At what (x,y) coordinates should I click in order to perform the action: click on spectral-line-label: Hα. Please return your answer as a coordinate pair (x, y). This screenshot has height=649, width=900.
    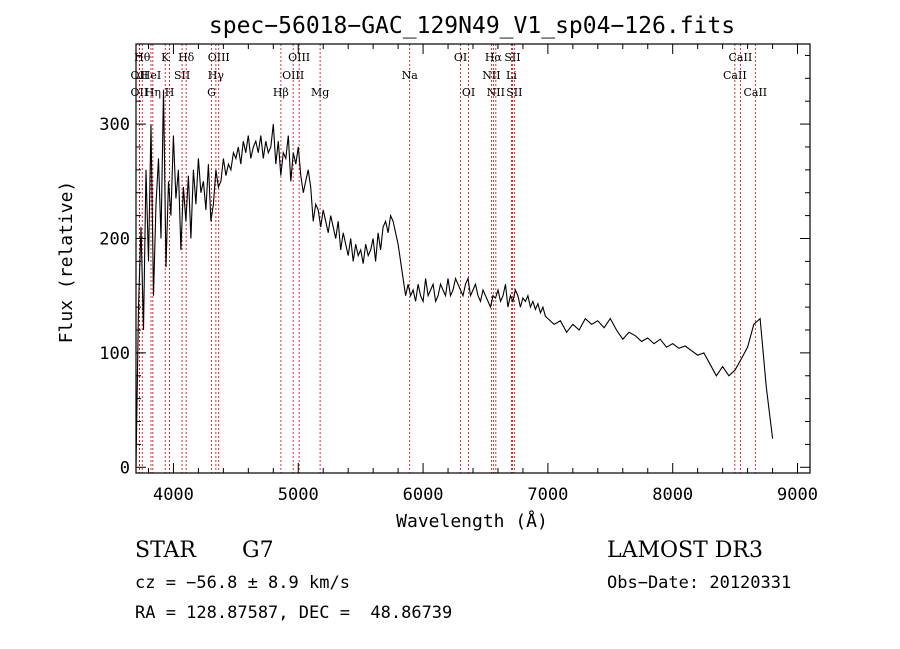
    Looking at the image, I should click on (494, 57).